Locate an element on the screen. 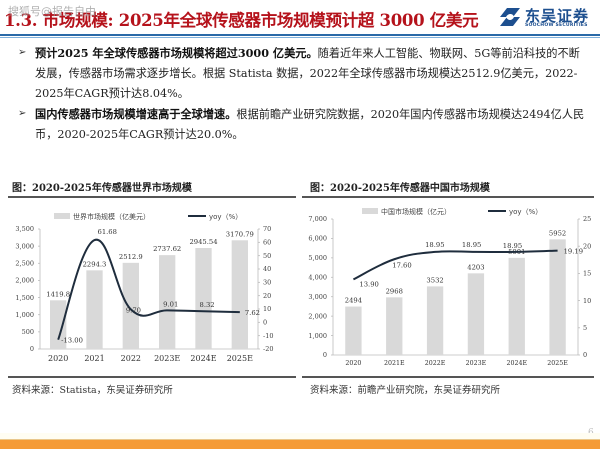 The width and height of the screenshot is (600, 449). right-axis-tick: 40 is located at coordinates (267, 269).